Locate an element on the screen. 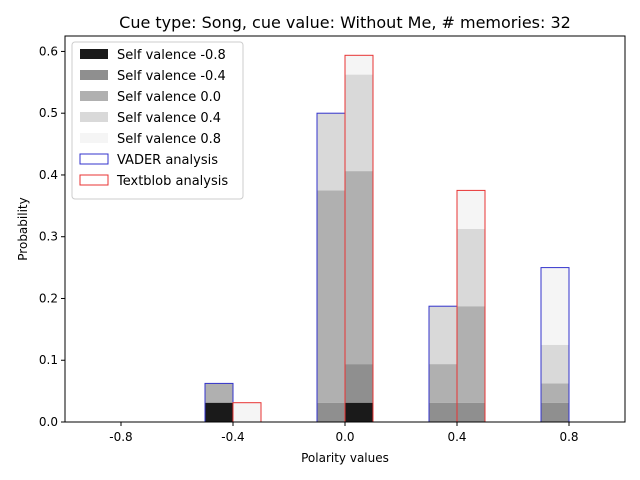 The width and height of the screenshot is (640, 480). x-tick-label-2: 0.0 is located at coordinates (344, 437).